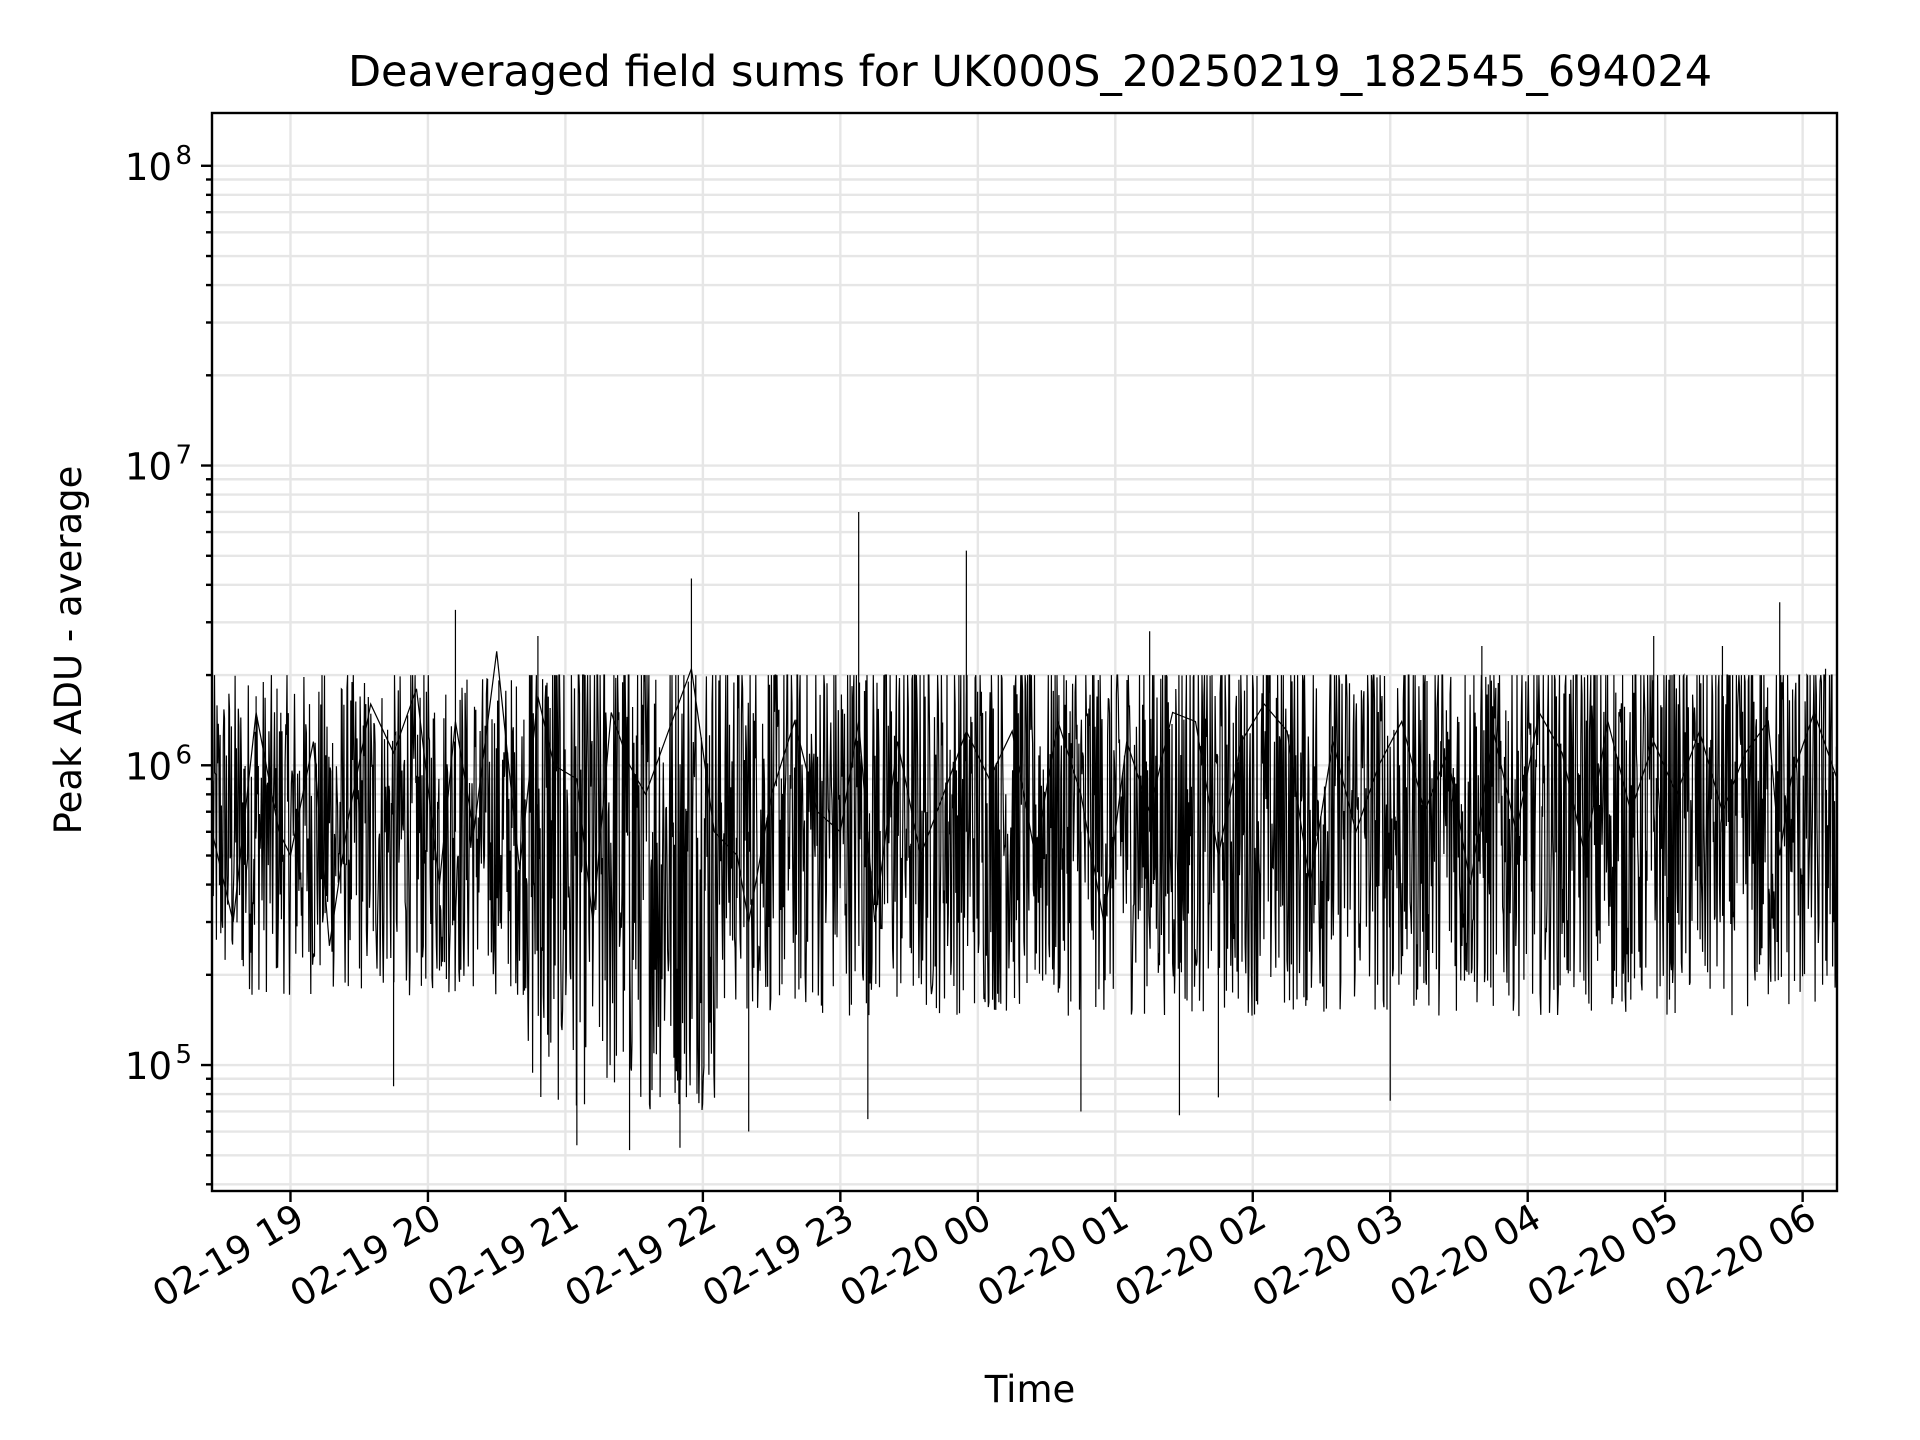 This screenshot has width=1920, height=1440. What do you see at coordinates (183, 1055) in the screenshot?
I see `y-tick-exponent: 5` at bounding box center [183, 1055].